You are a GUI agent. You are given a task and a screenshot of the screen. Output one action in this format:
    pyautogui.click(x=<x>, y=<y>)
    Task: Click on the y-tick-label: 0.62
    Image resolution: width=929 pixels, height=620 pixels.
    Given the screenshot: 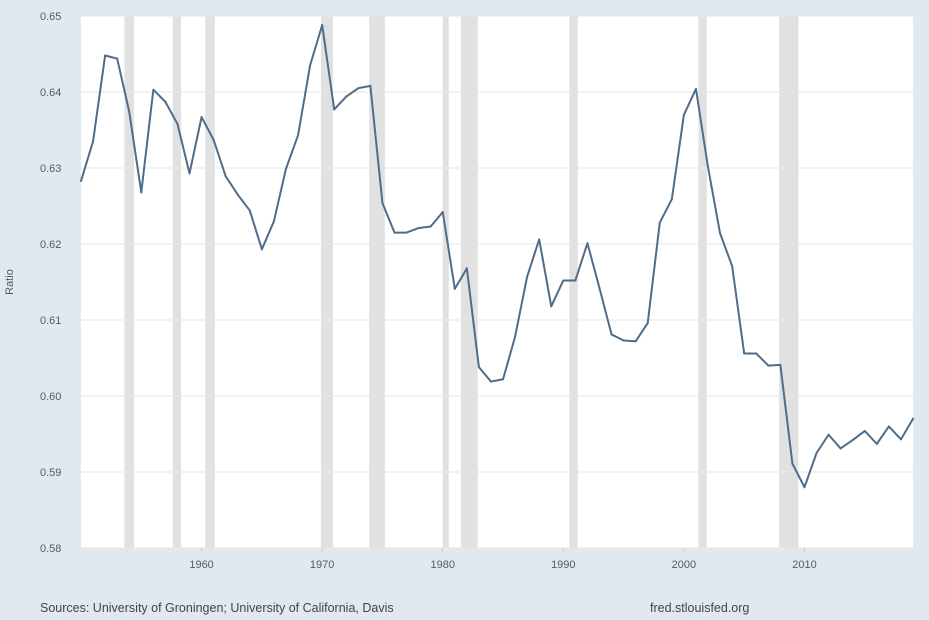 What is the action you would take?
    pyautogui.click(x=50, y=245)
    